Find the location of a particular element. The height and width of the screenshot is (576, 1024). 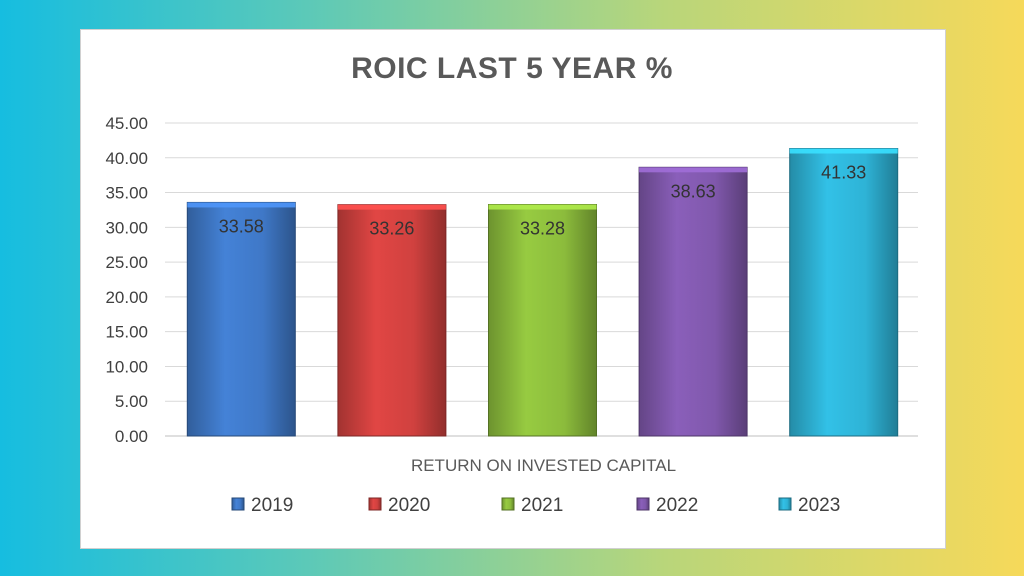

legend-swatch-2021 is located at coordinates (508, 504).